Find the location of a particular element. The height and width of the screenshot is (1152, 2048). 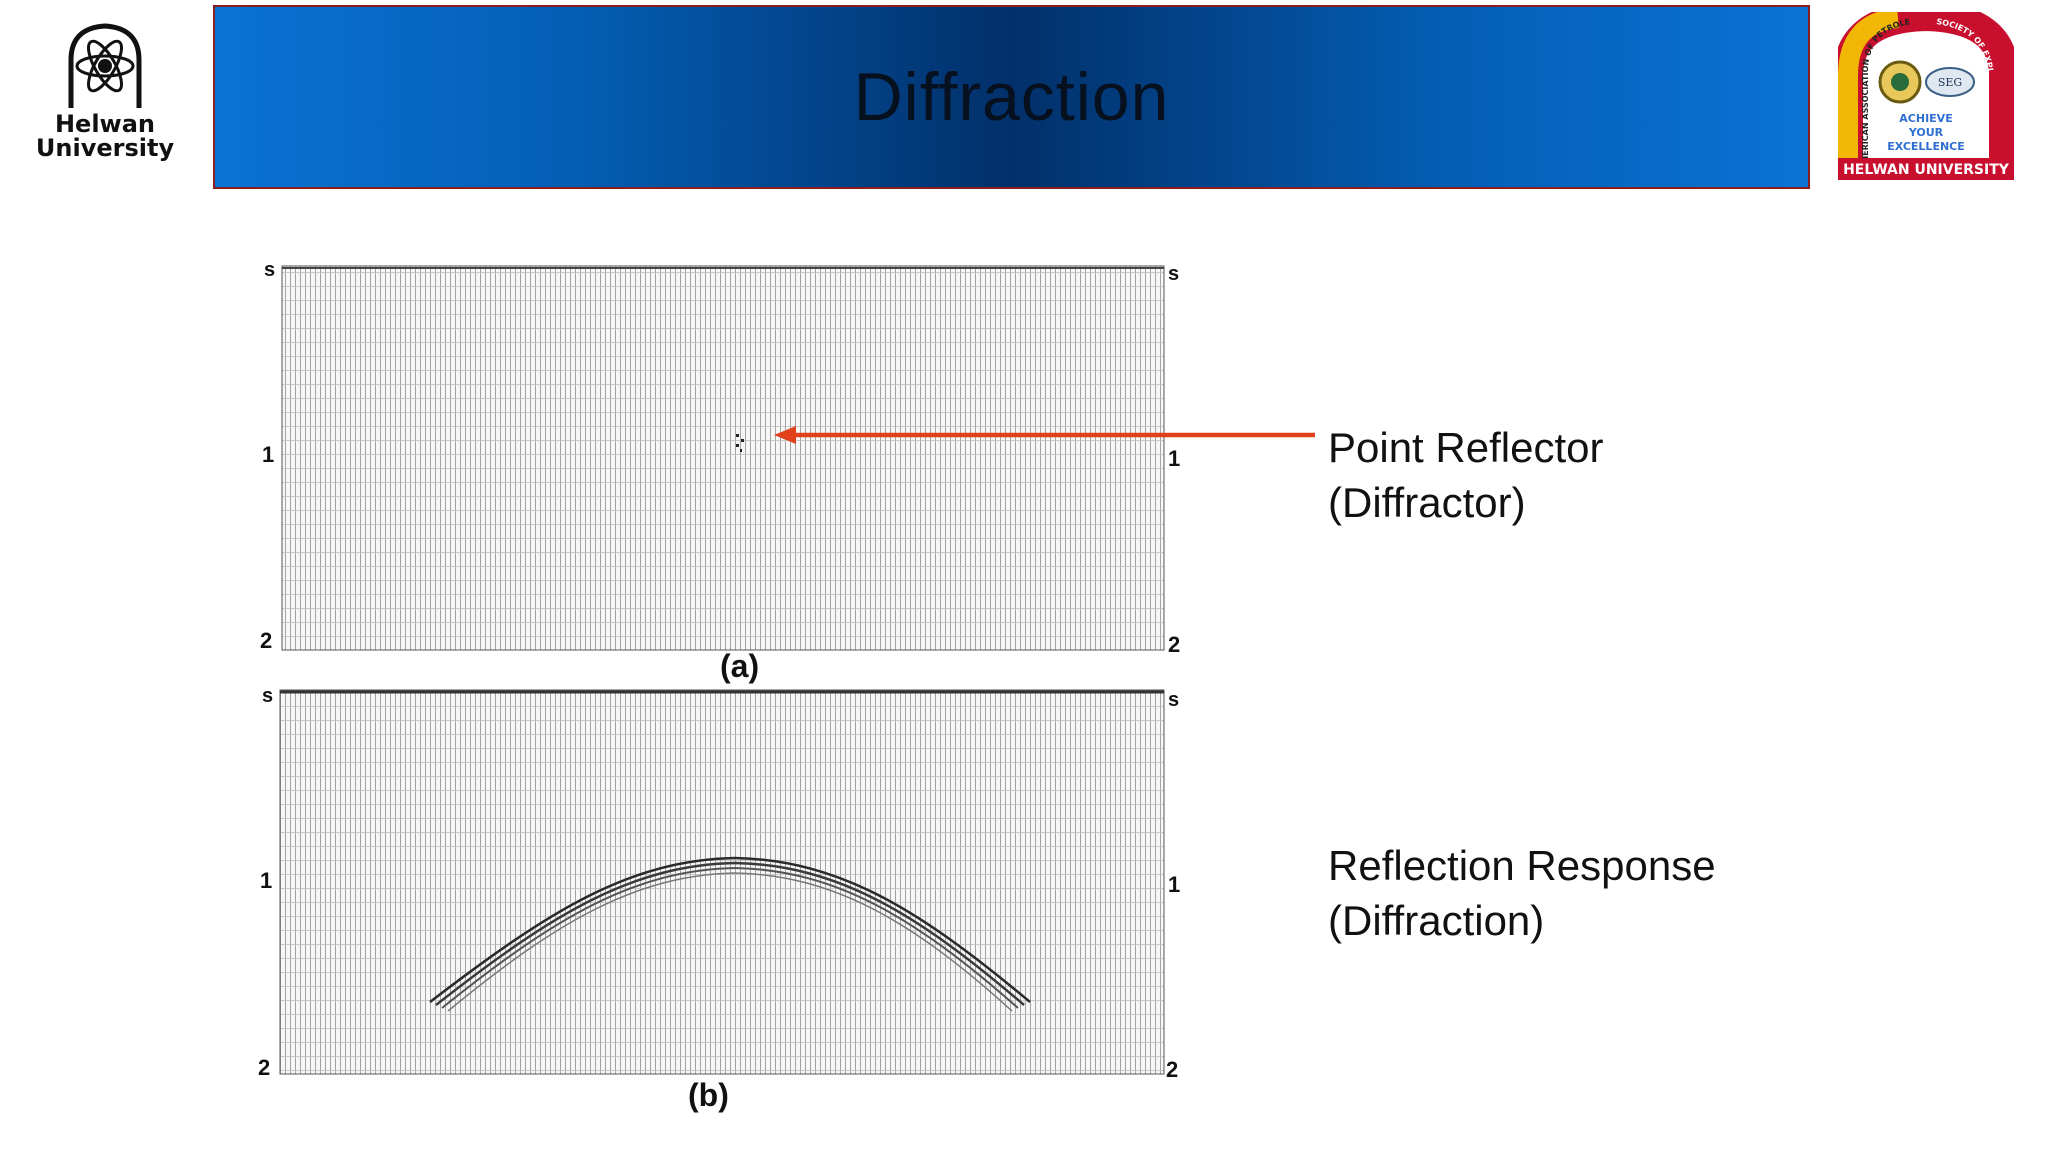

diffractor-label: (Diffractor) is located at coordinates (1427, 502).